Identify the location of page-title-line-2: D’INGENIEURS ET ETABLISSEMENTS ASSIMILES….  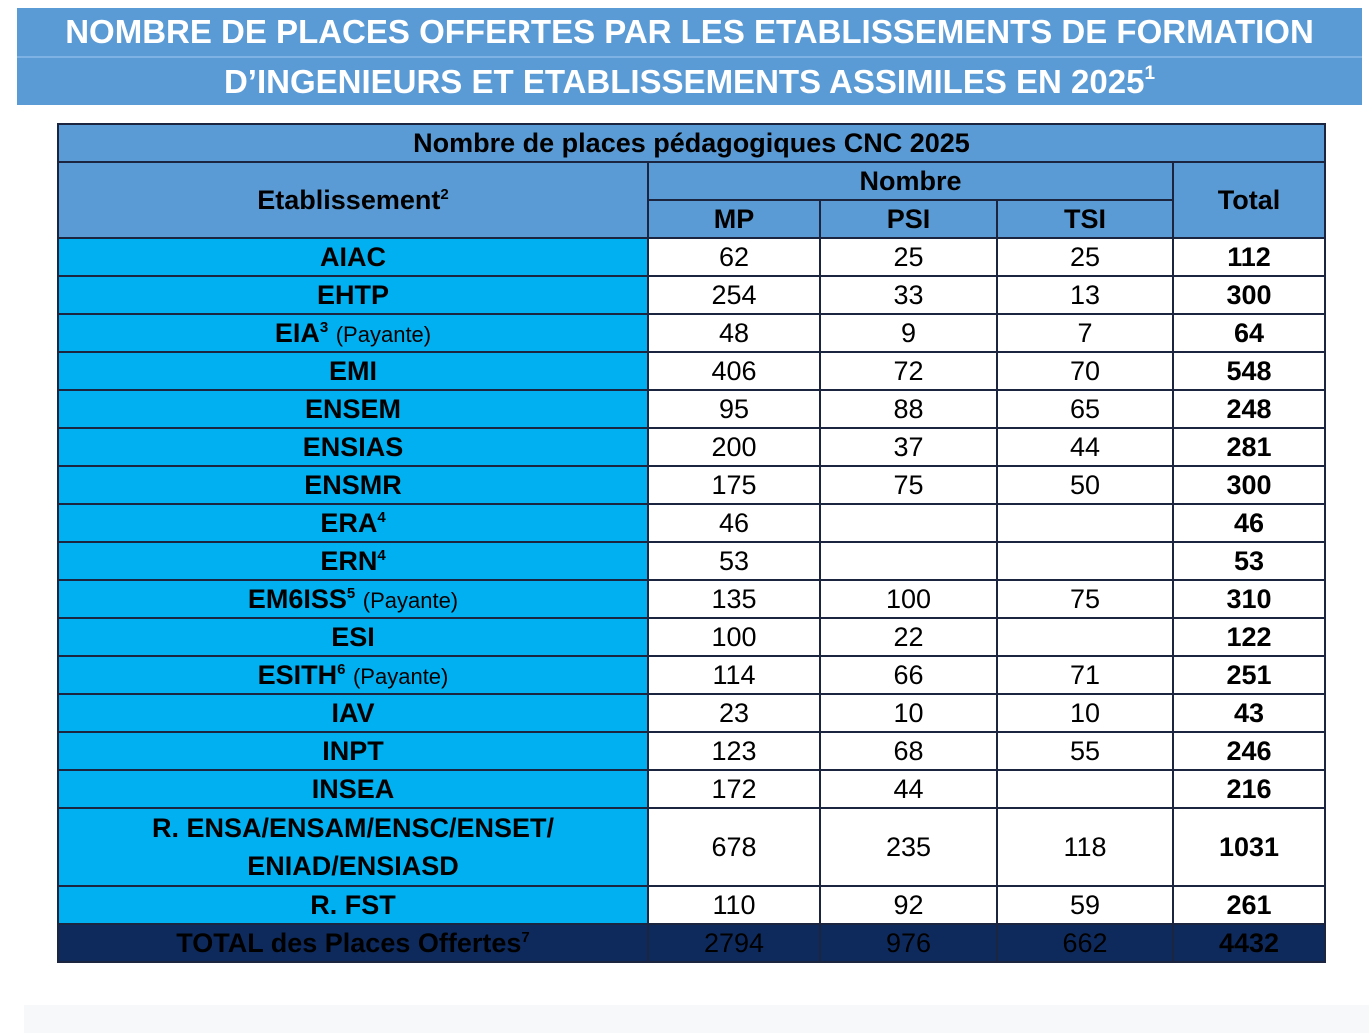
(689, 81).